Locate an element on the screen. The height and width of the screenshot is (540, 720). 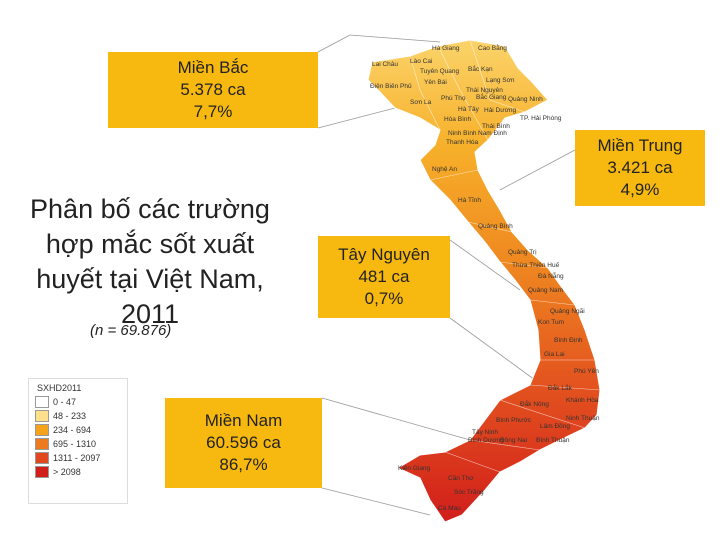
sample-size: (n = 69.876) is located at coordinates (131, 330).